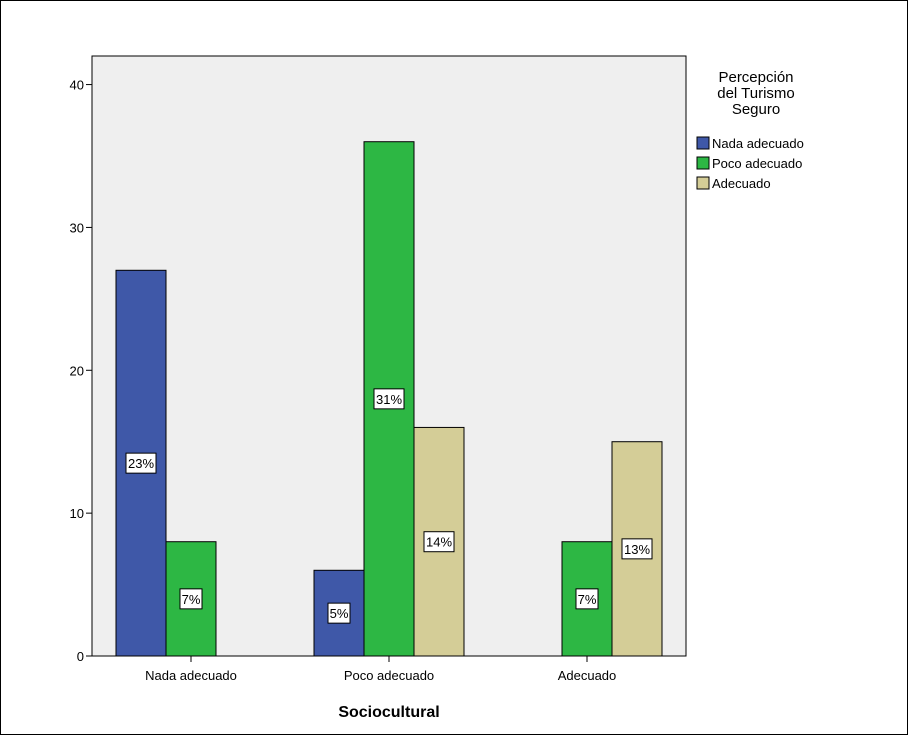  Describe the element at coordinates (756, 109) in the screenshot. I see `legend-title: Seguro` at that location.